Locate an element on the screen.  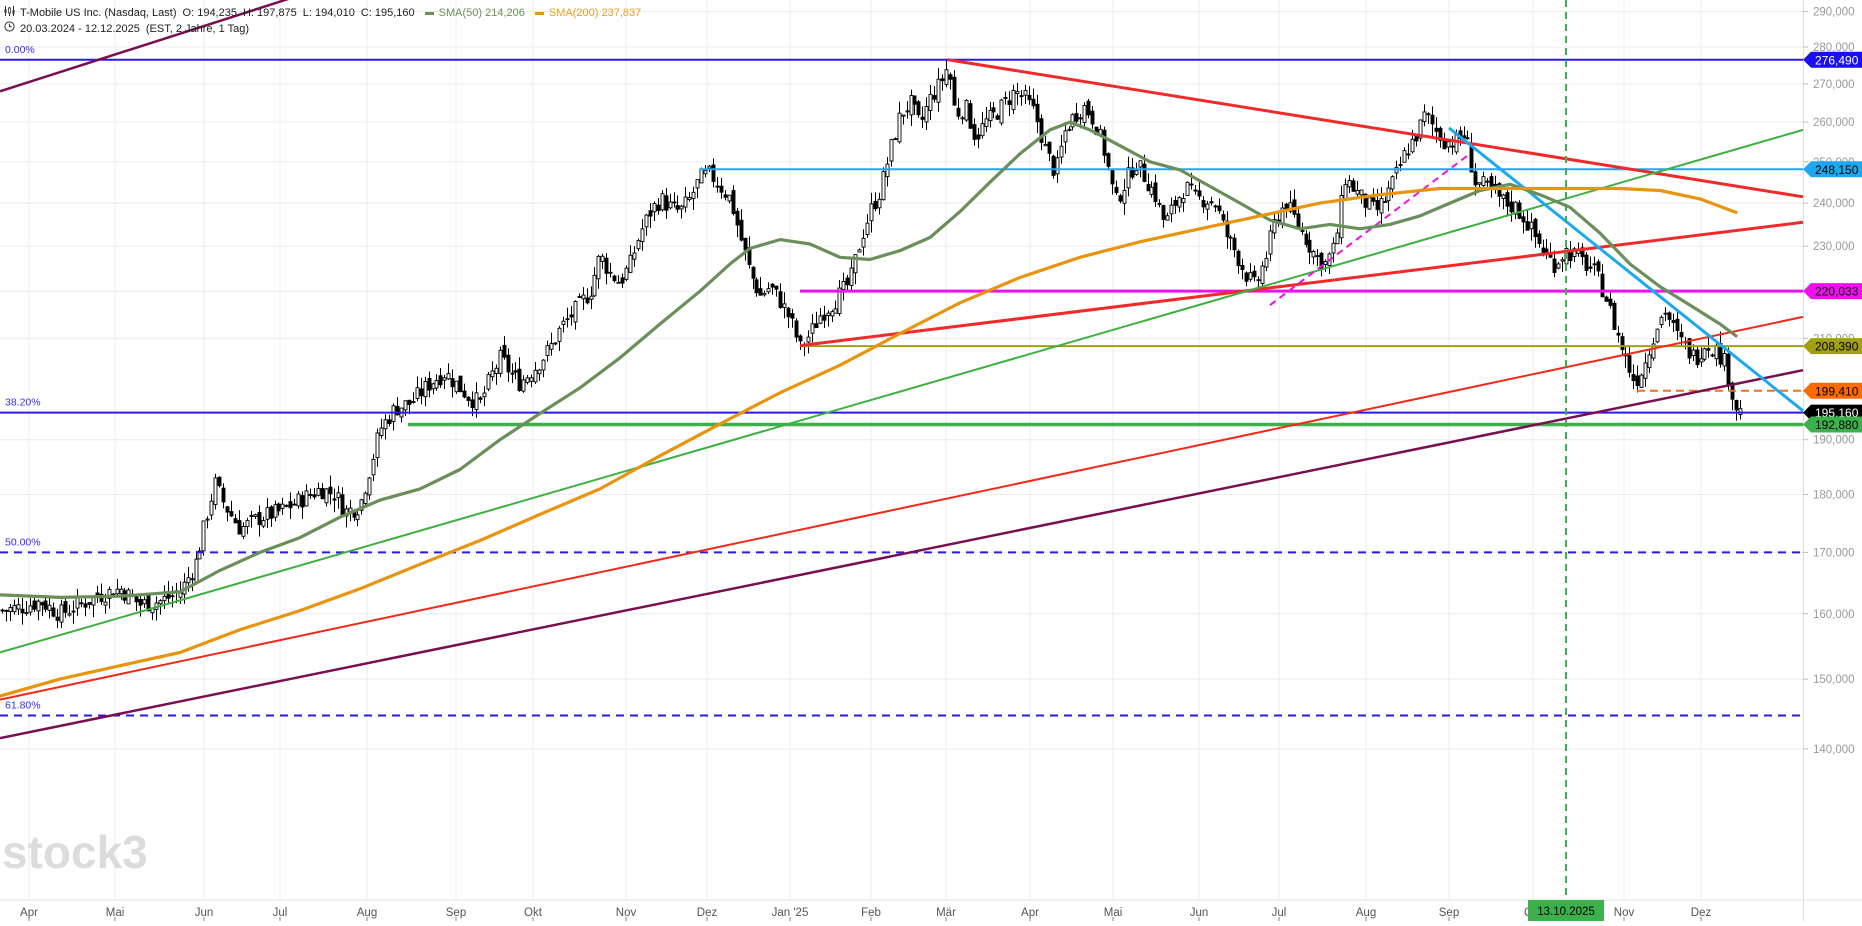
price-tag-label: 248,150 is located at coordinates (1837, 170).